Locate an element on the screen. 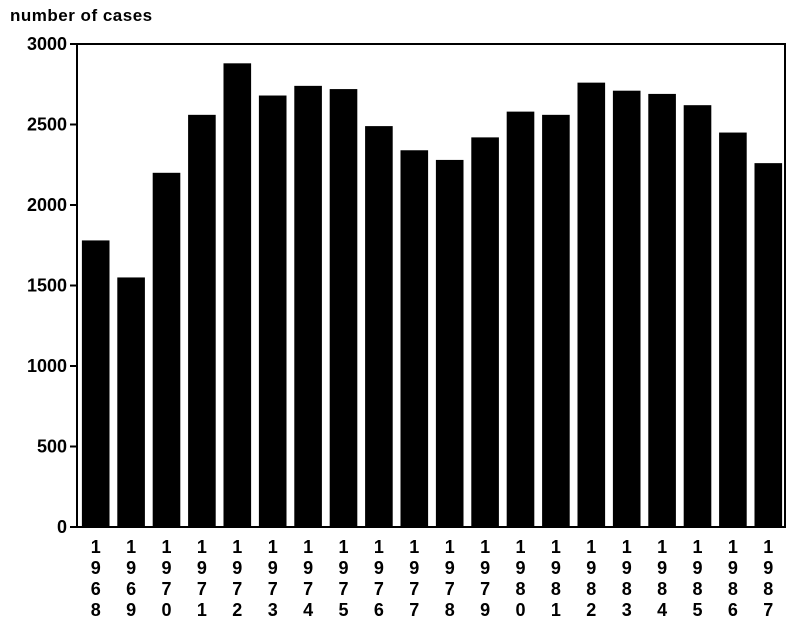 This screenshot has height=629, width=790. bar-1969 is located at coordinates (131, 402).